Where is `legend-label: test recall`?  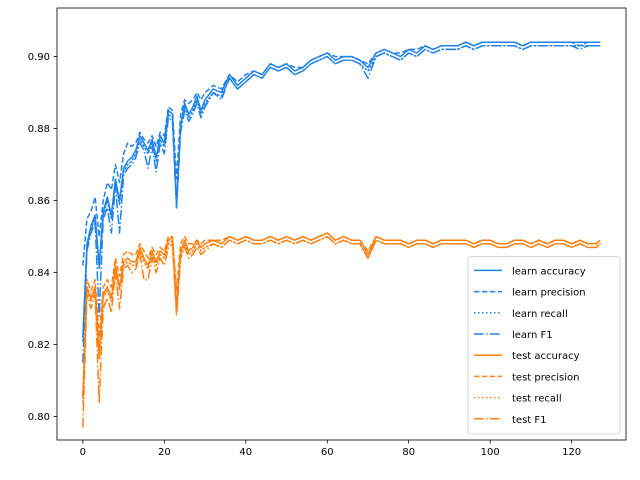 legend-label: test recall is located at coordinates (537, 399).